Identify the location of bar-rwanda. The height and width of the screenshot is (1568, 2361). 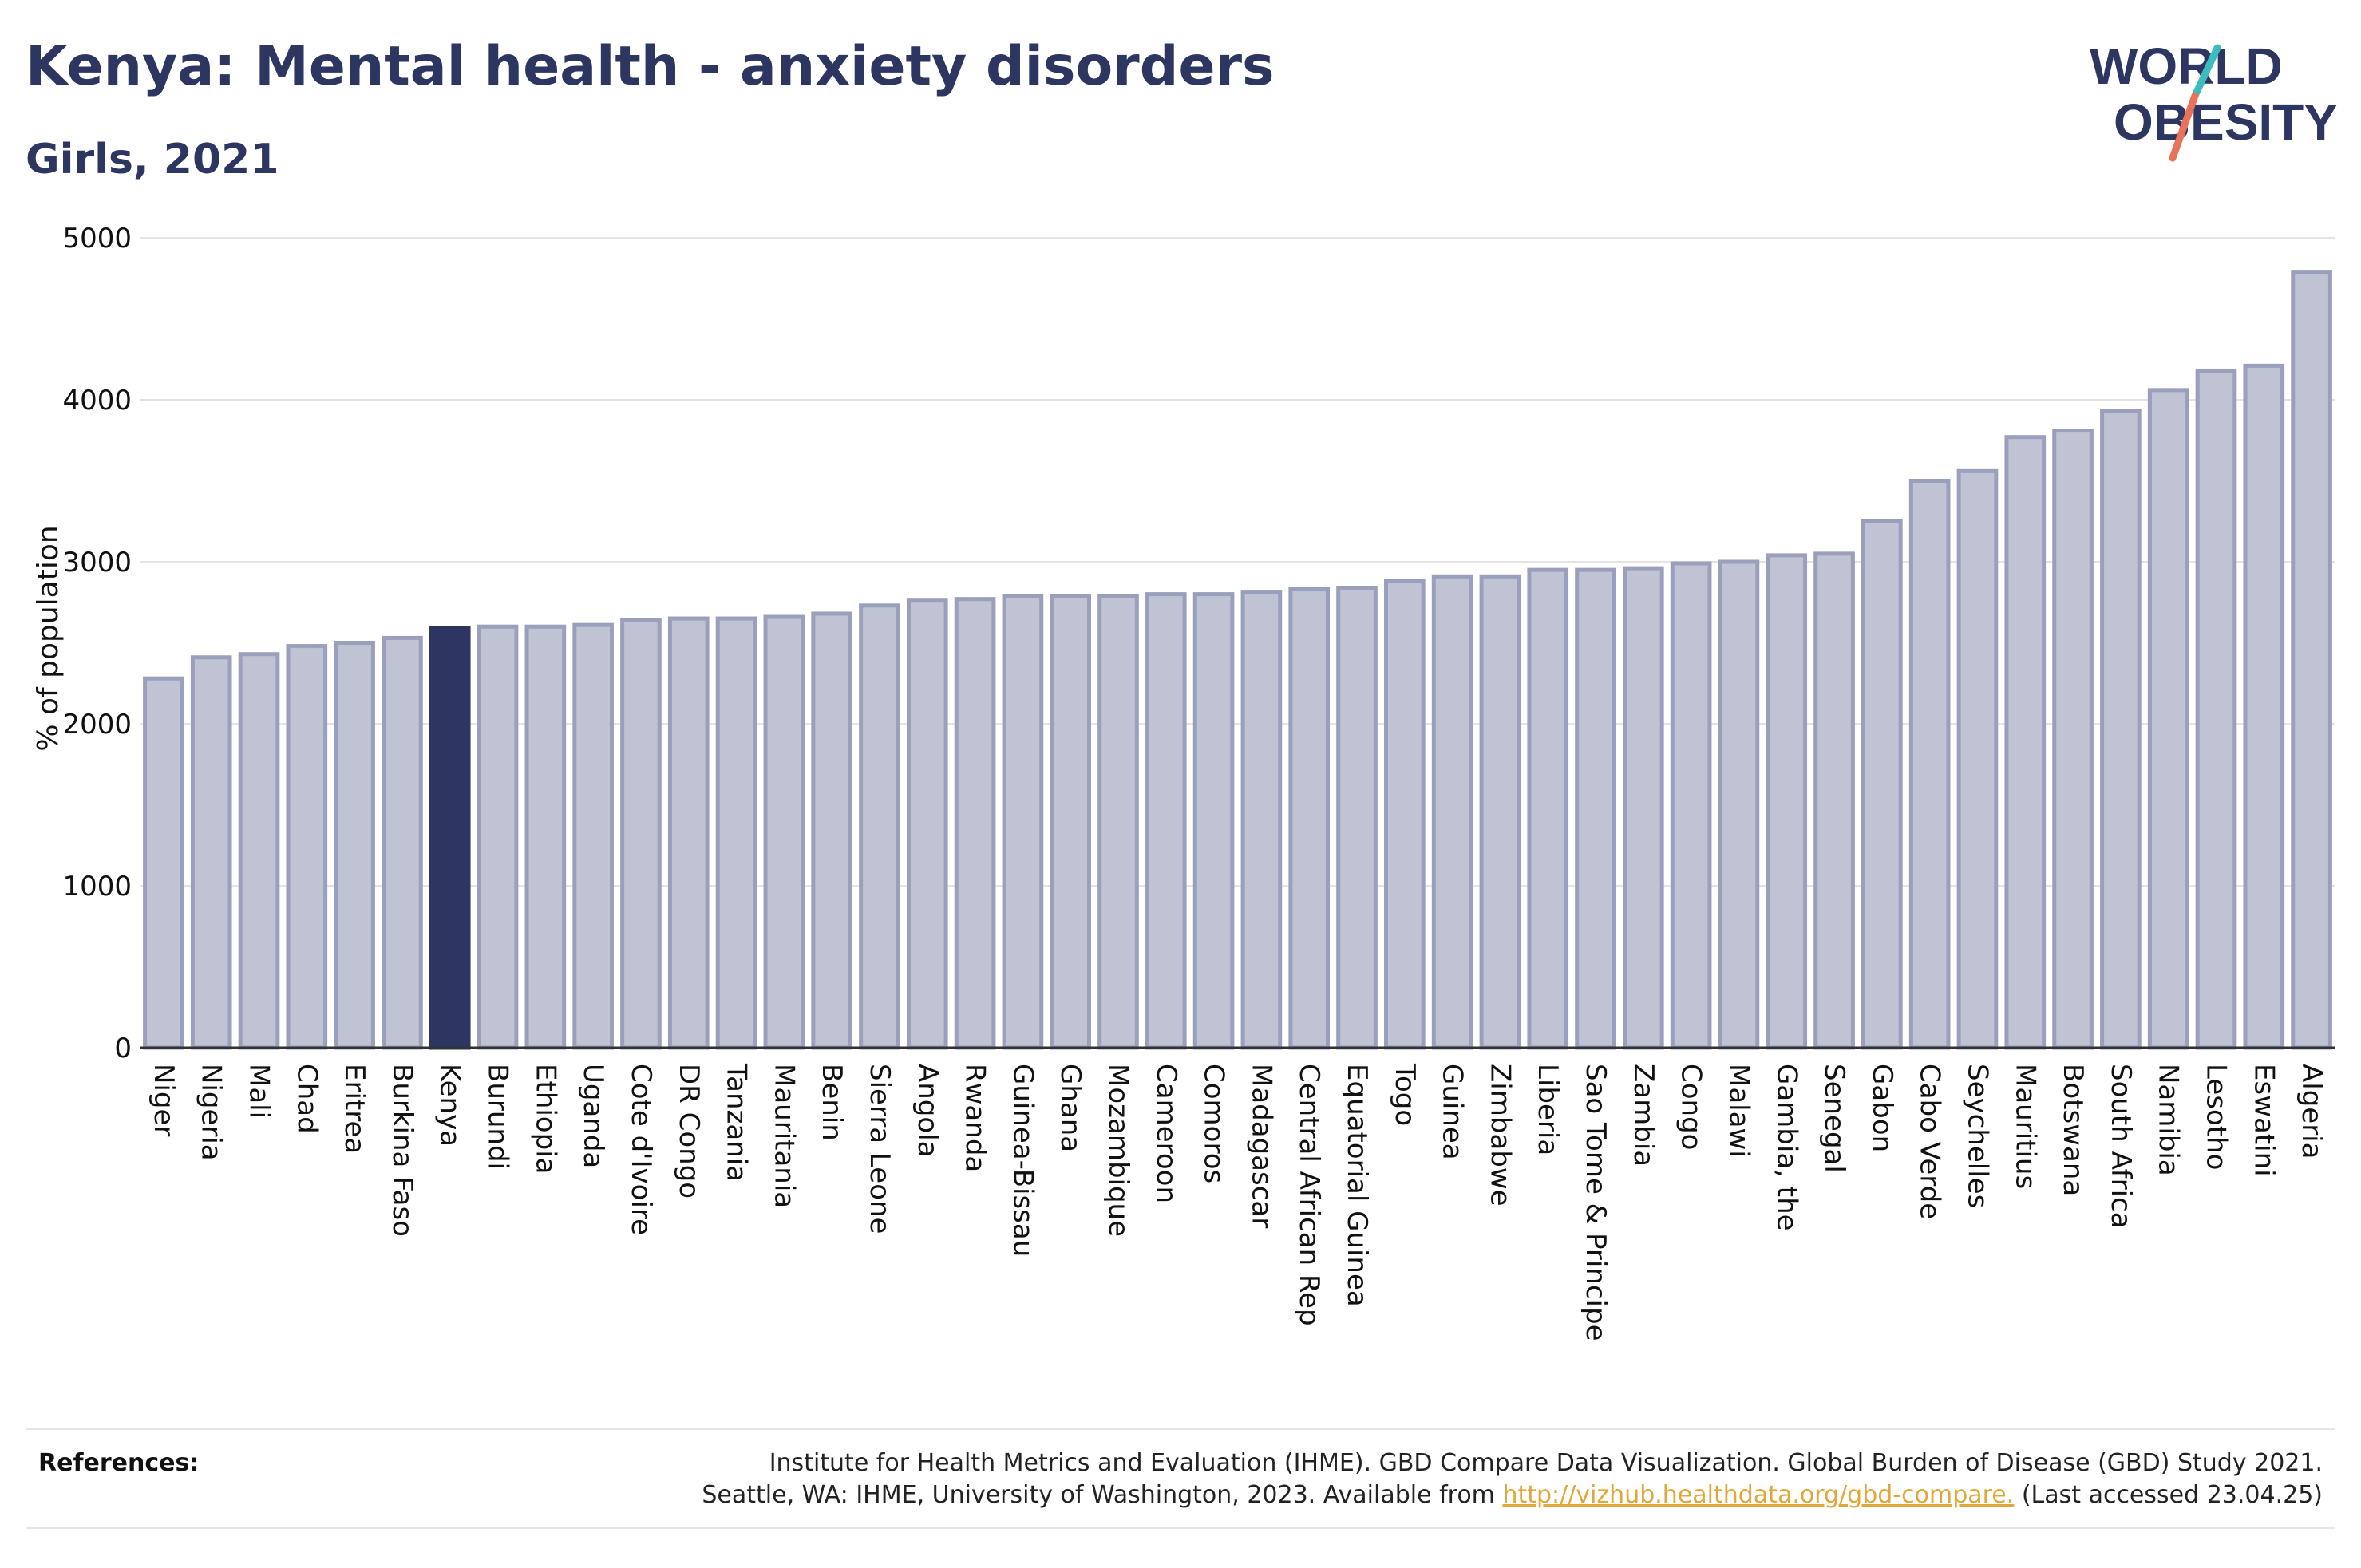
(975, 823).